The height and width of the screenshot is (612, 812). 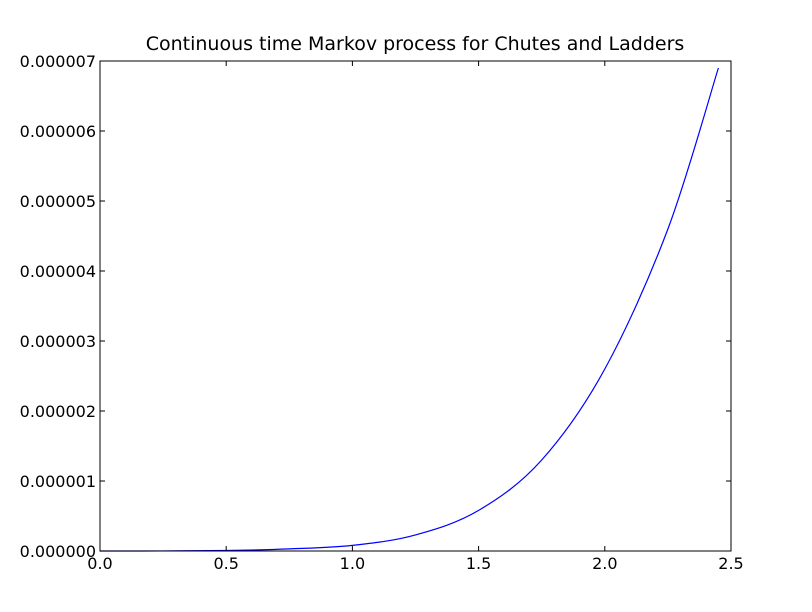 What do you see at coordinates (58, 411) in the screenshot?
I see `y-tick-label: 0.000002` at bounding box center [58, 411].